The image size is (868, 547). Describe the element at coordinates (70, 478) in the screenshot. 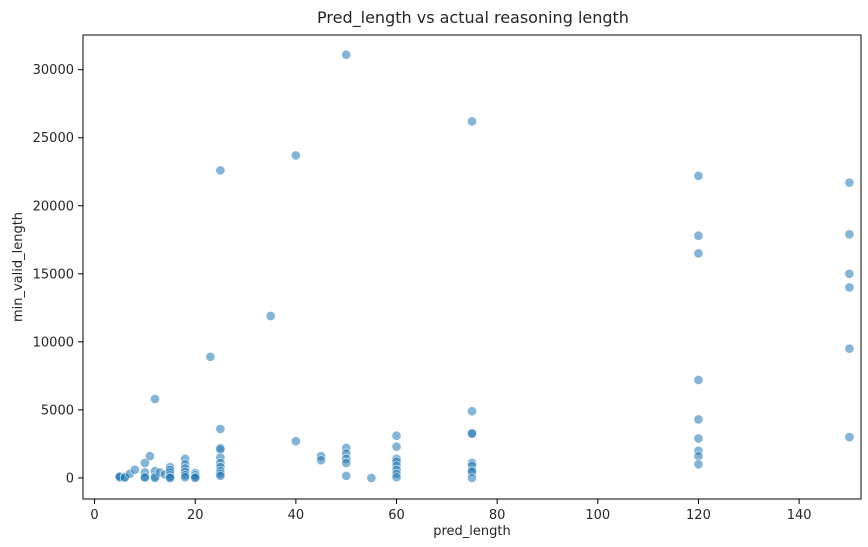

I see `y-tick-label: 0` at that location.